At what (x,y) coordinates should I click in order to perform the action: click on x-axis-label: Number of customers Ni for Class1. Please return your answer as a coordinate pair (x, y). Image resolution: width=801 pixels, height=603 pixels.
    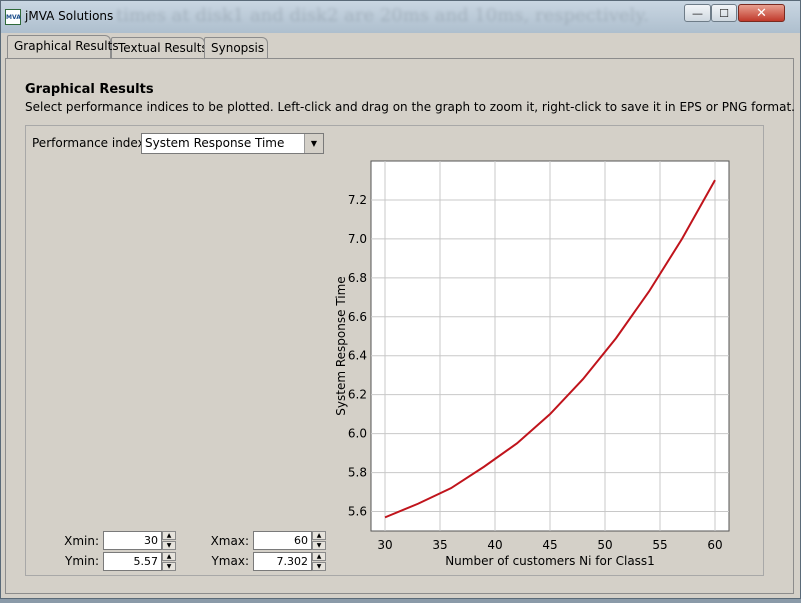
    Looking at the image, I should click on (550, 561).